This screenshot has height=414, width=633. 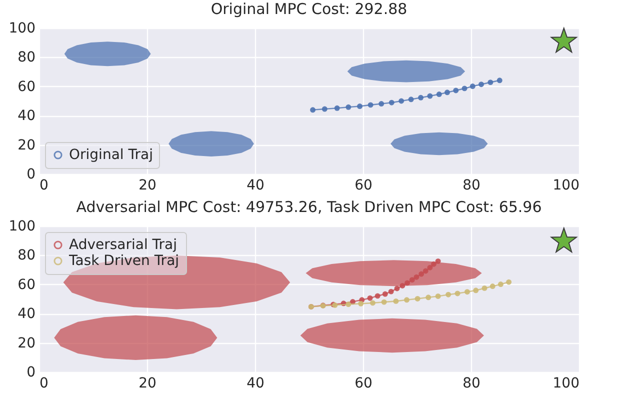 What do you see at coordinates (309, 9) in the screenshot?
I see `chart-title: Original MPC Cost: 292.88` at bounding box center [309, 9].